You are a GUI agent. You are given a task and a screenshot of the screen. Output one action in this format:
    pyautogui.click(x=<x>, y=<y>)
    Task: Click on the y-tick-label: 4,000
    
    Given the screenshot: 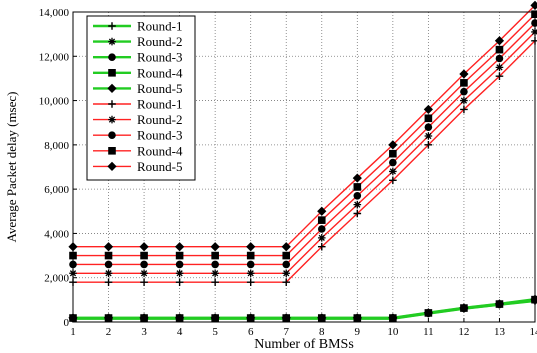 What is the action you would take?
    pyautogui.click(x=56, y=234)
    